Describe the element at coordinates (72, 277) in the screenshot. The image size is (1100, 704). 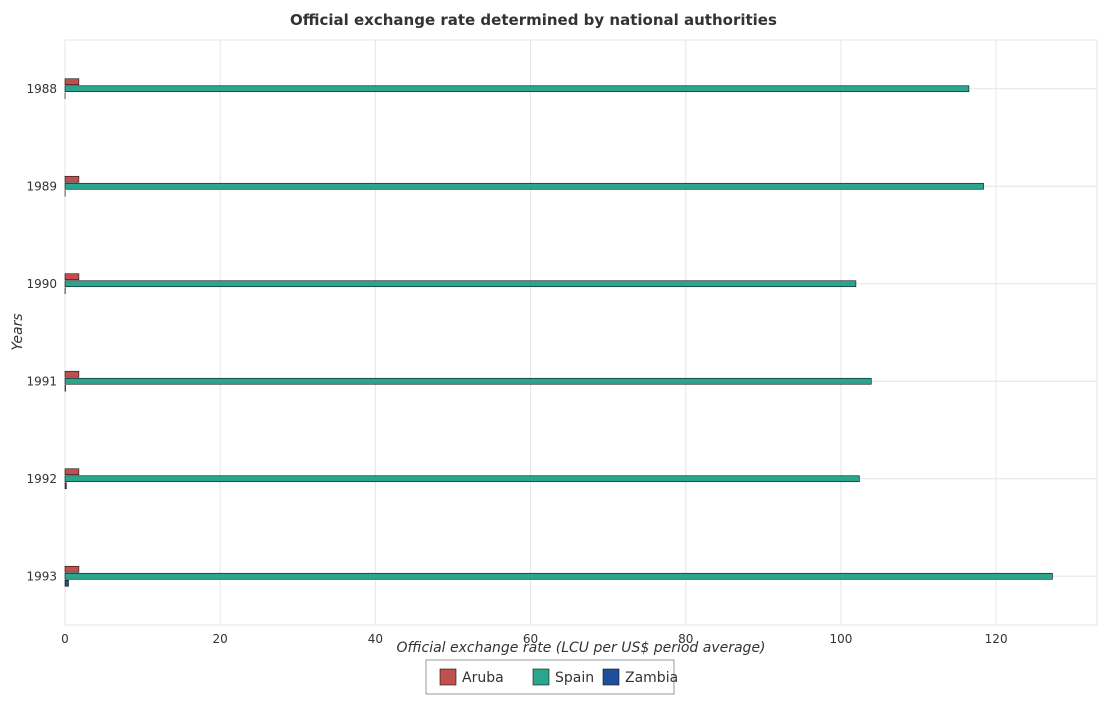
I see `bar-aruba-1990` at that location.